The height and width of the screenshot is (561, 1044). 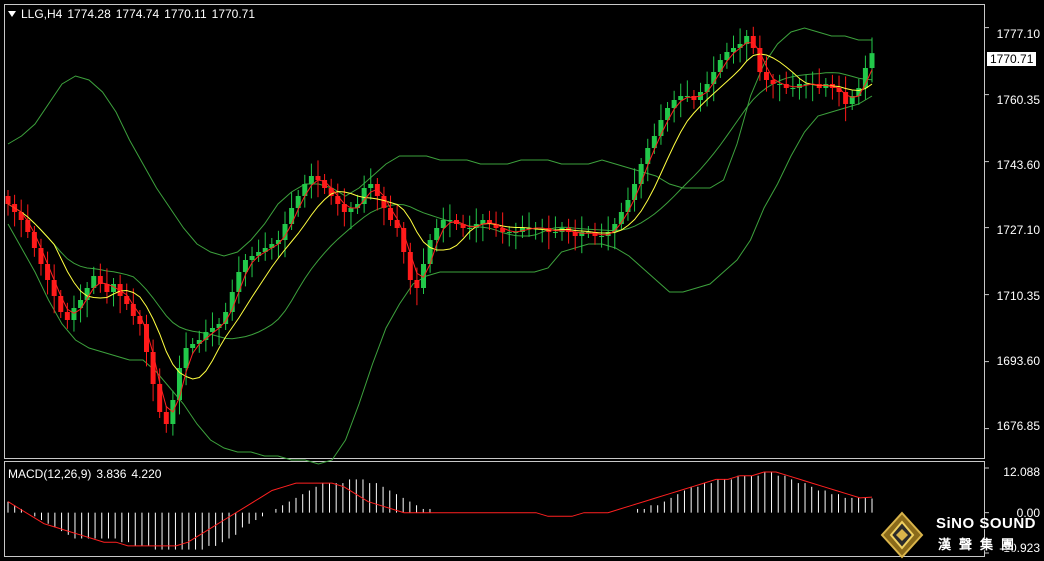 I want to click on macd-tick-label: 12.088, so click(x=1021, y=472).